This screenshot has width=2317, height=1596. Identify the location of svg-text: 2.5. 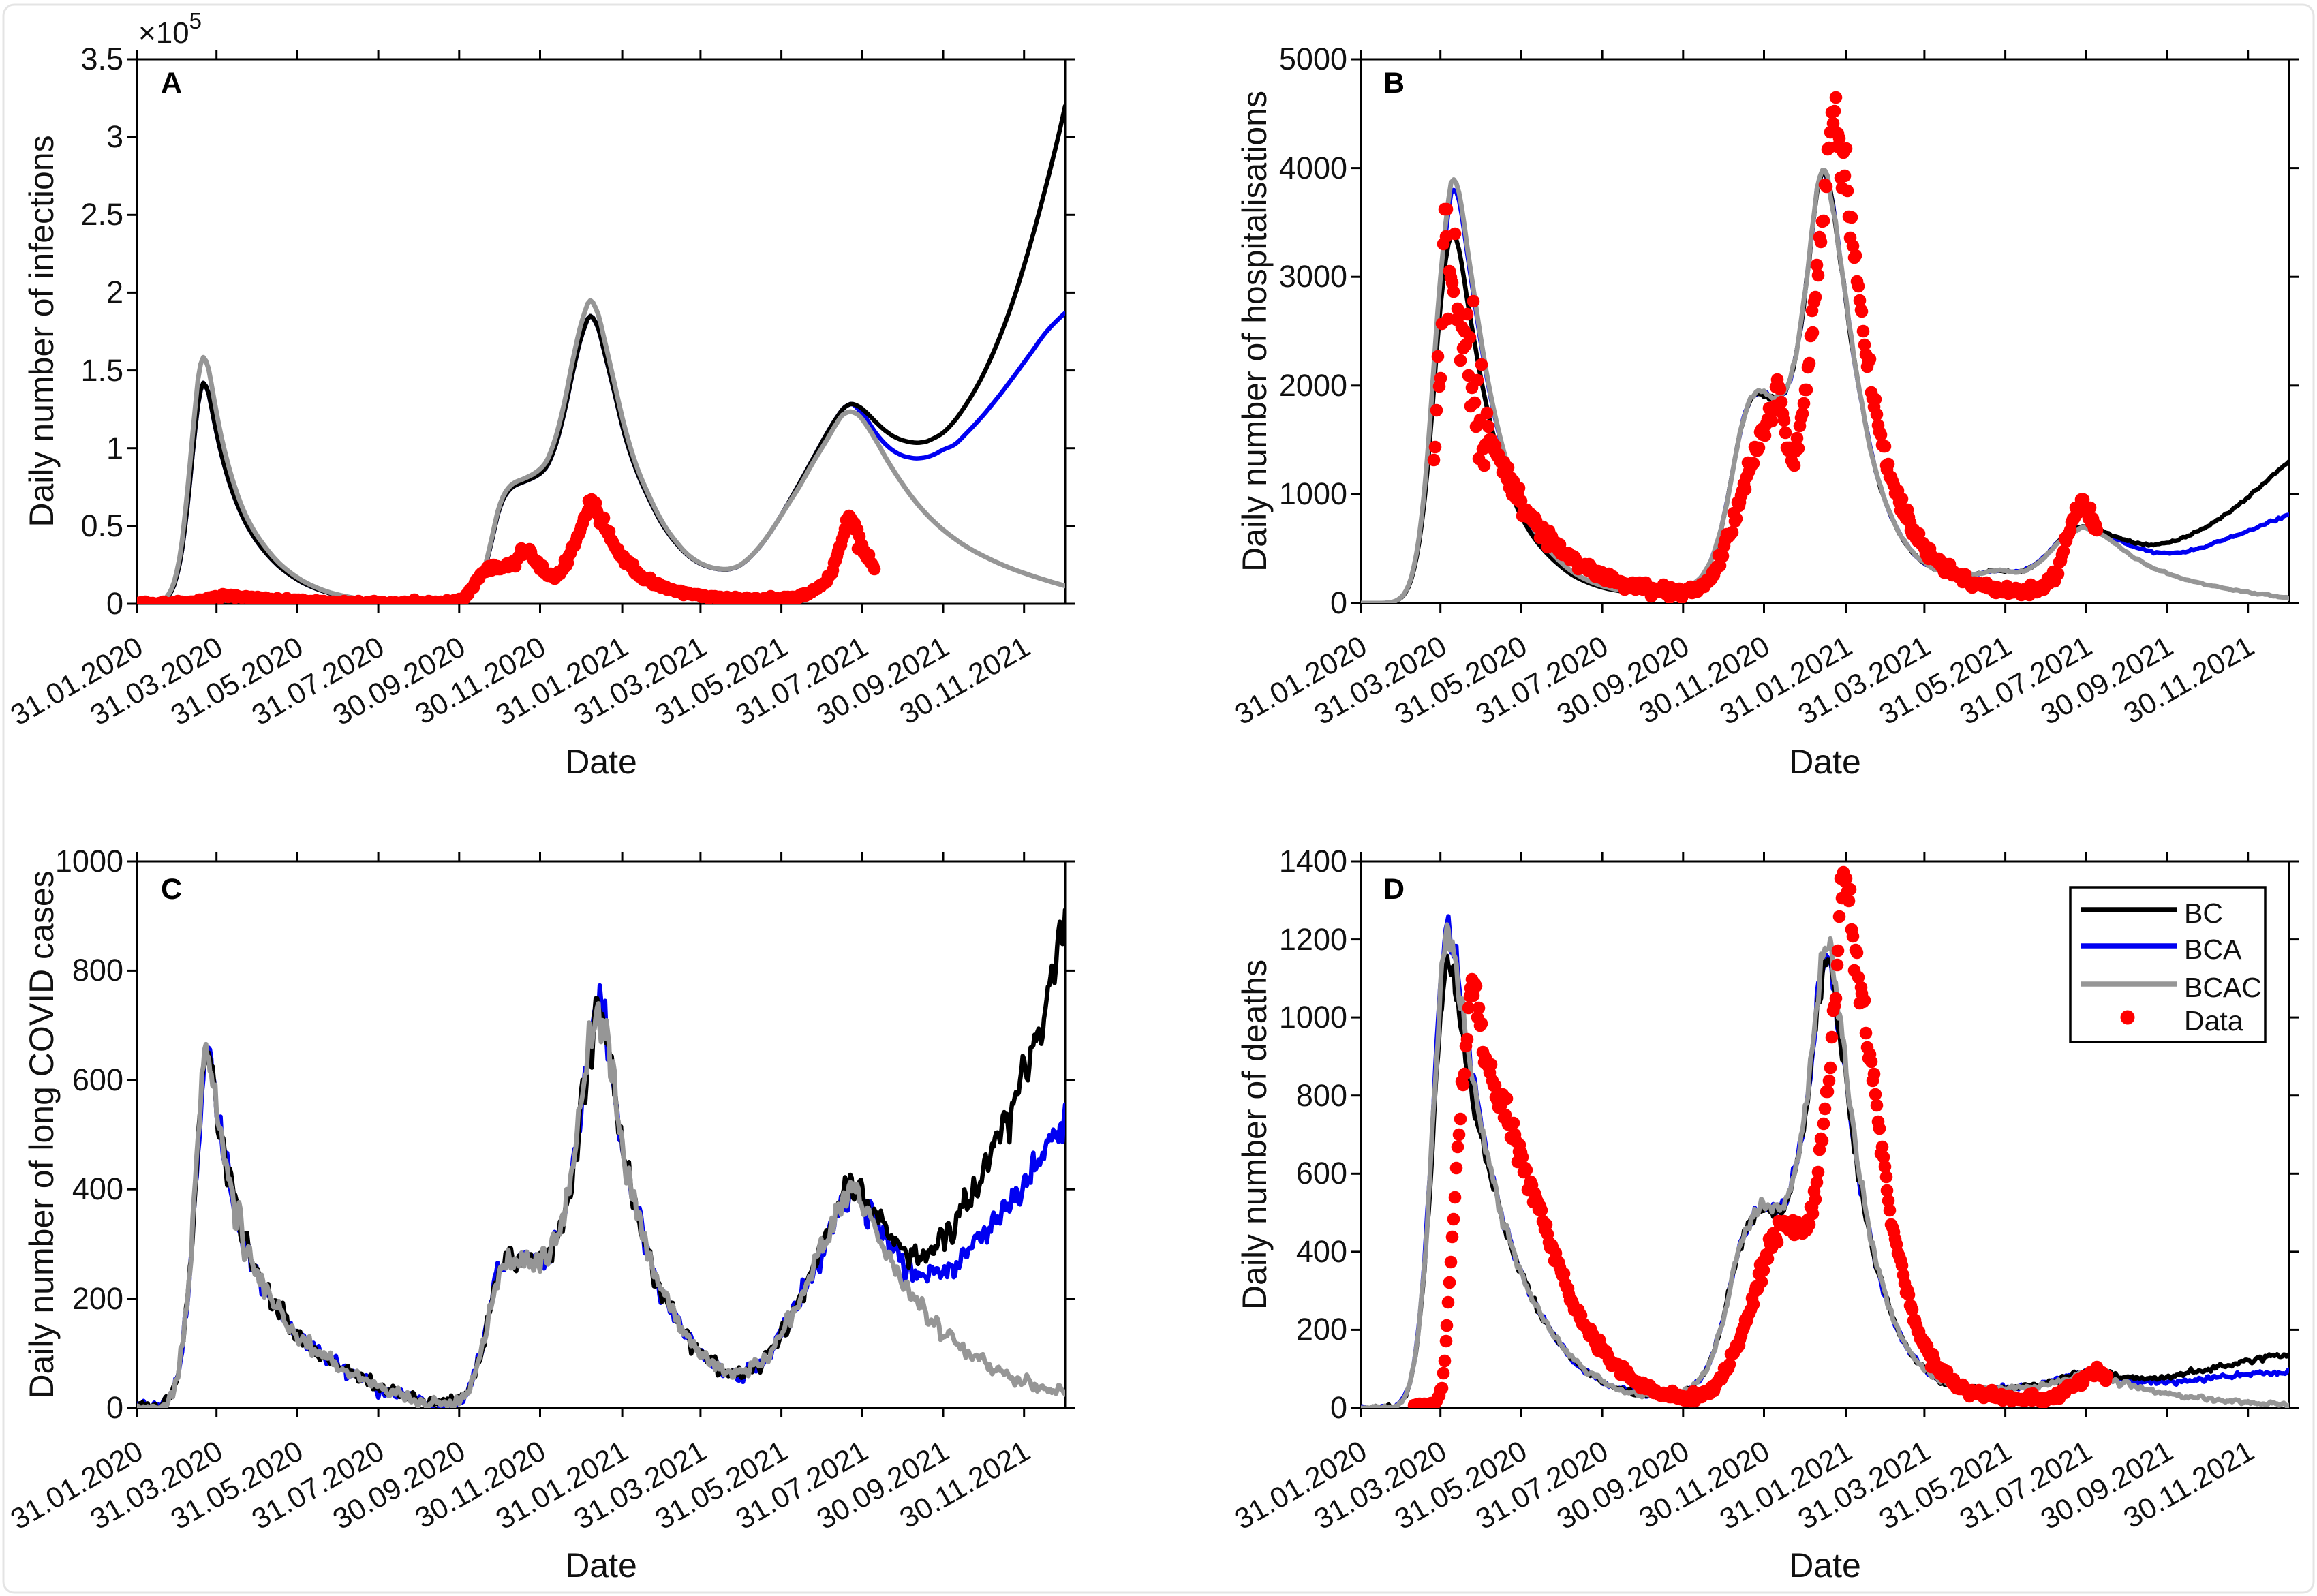
(101, 214).